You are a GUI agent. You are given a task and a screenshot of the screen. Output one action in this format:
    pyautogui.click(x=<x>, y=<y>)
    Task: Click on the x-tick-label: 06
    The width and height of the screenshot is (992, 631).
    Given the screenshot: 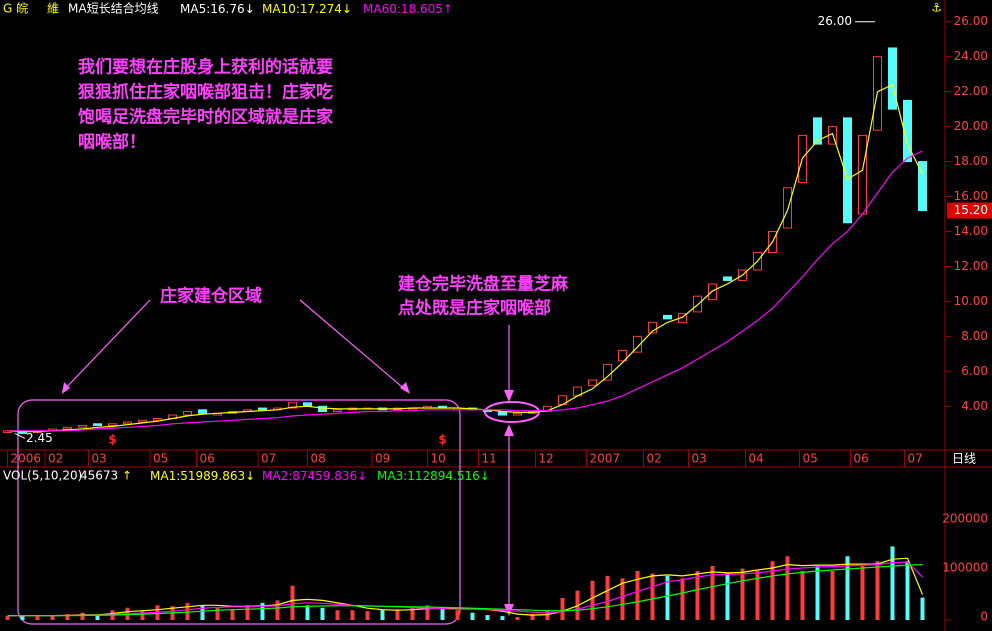 What is the action you would take?
    pyautogui.click(x=861, y=459)
    